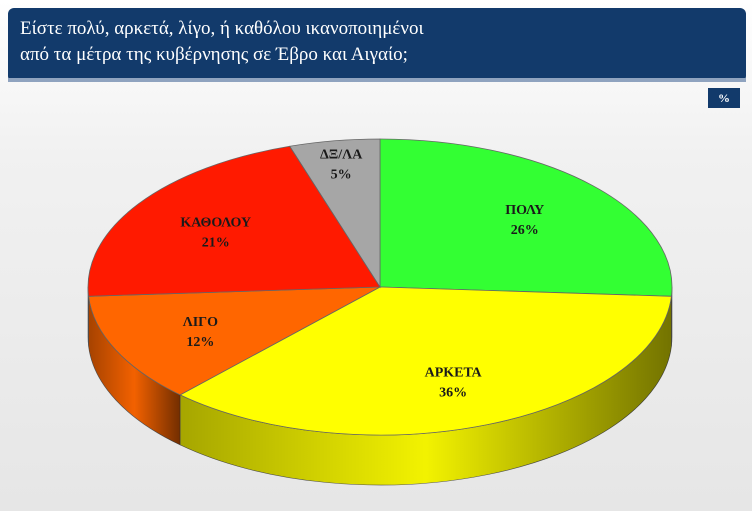  What do you see at coordinates (341, 155) in the screenshot?
I see `slice-label: ΔΞ/ΛΑ` at bounding box center [341, 155].